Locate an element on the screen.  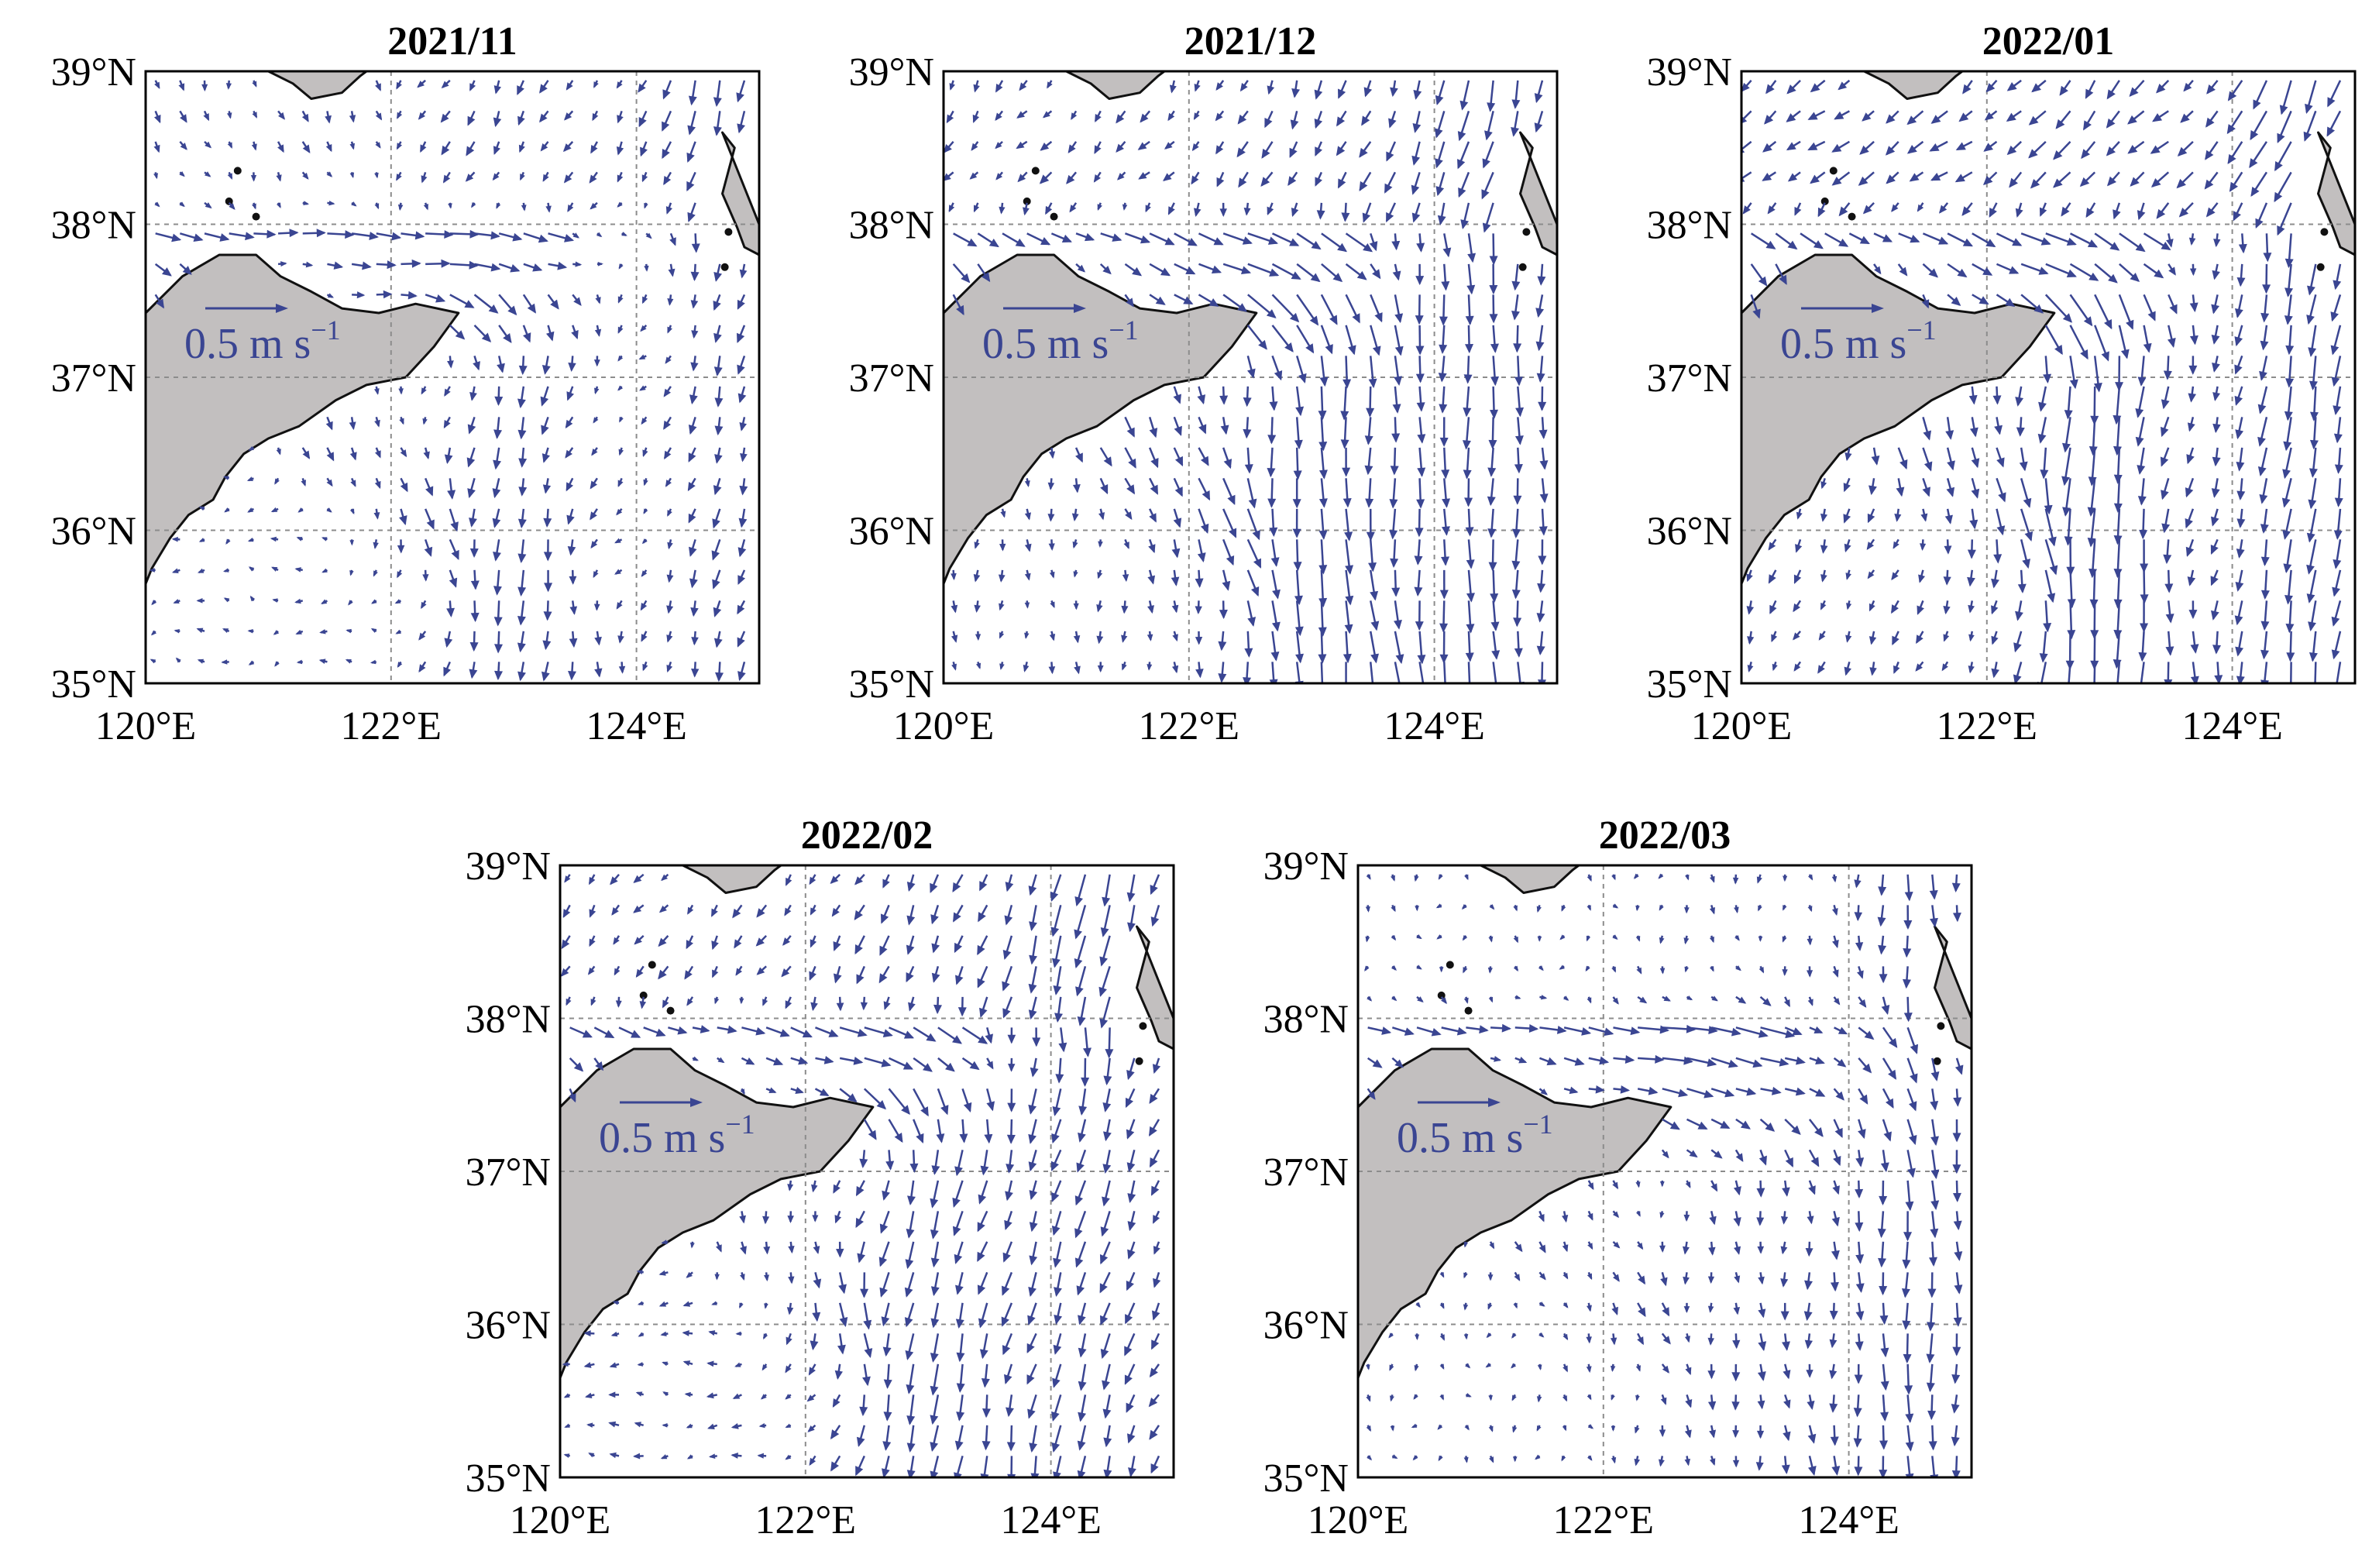
panel-title: 2022/01 is located at coordinates (2048, 41).